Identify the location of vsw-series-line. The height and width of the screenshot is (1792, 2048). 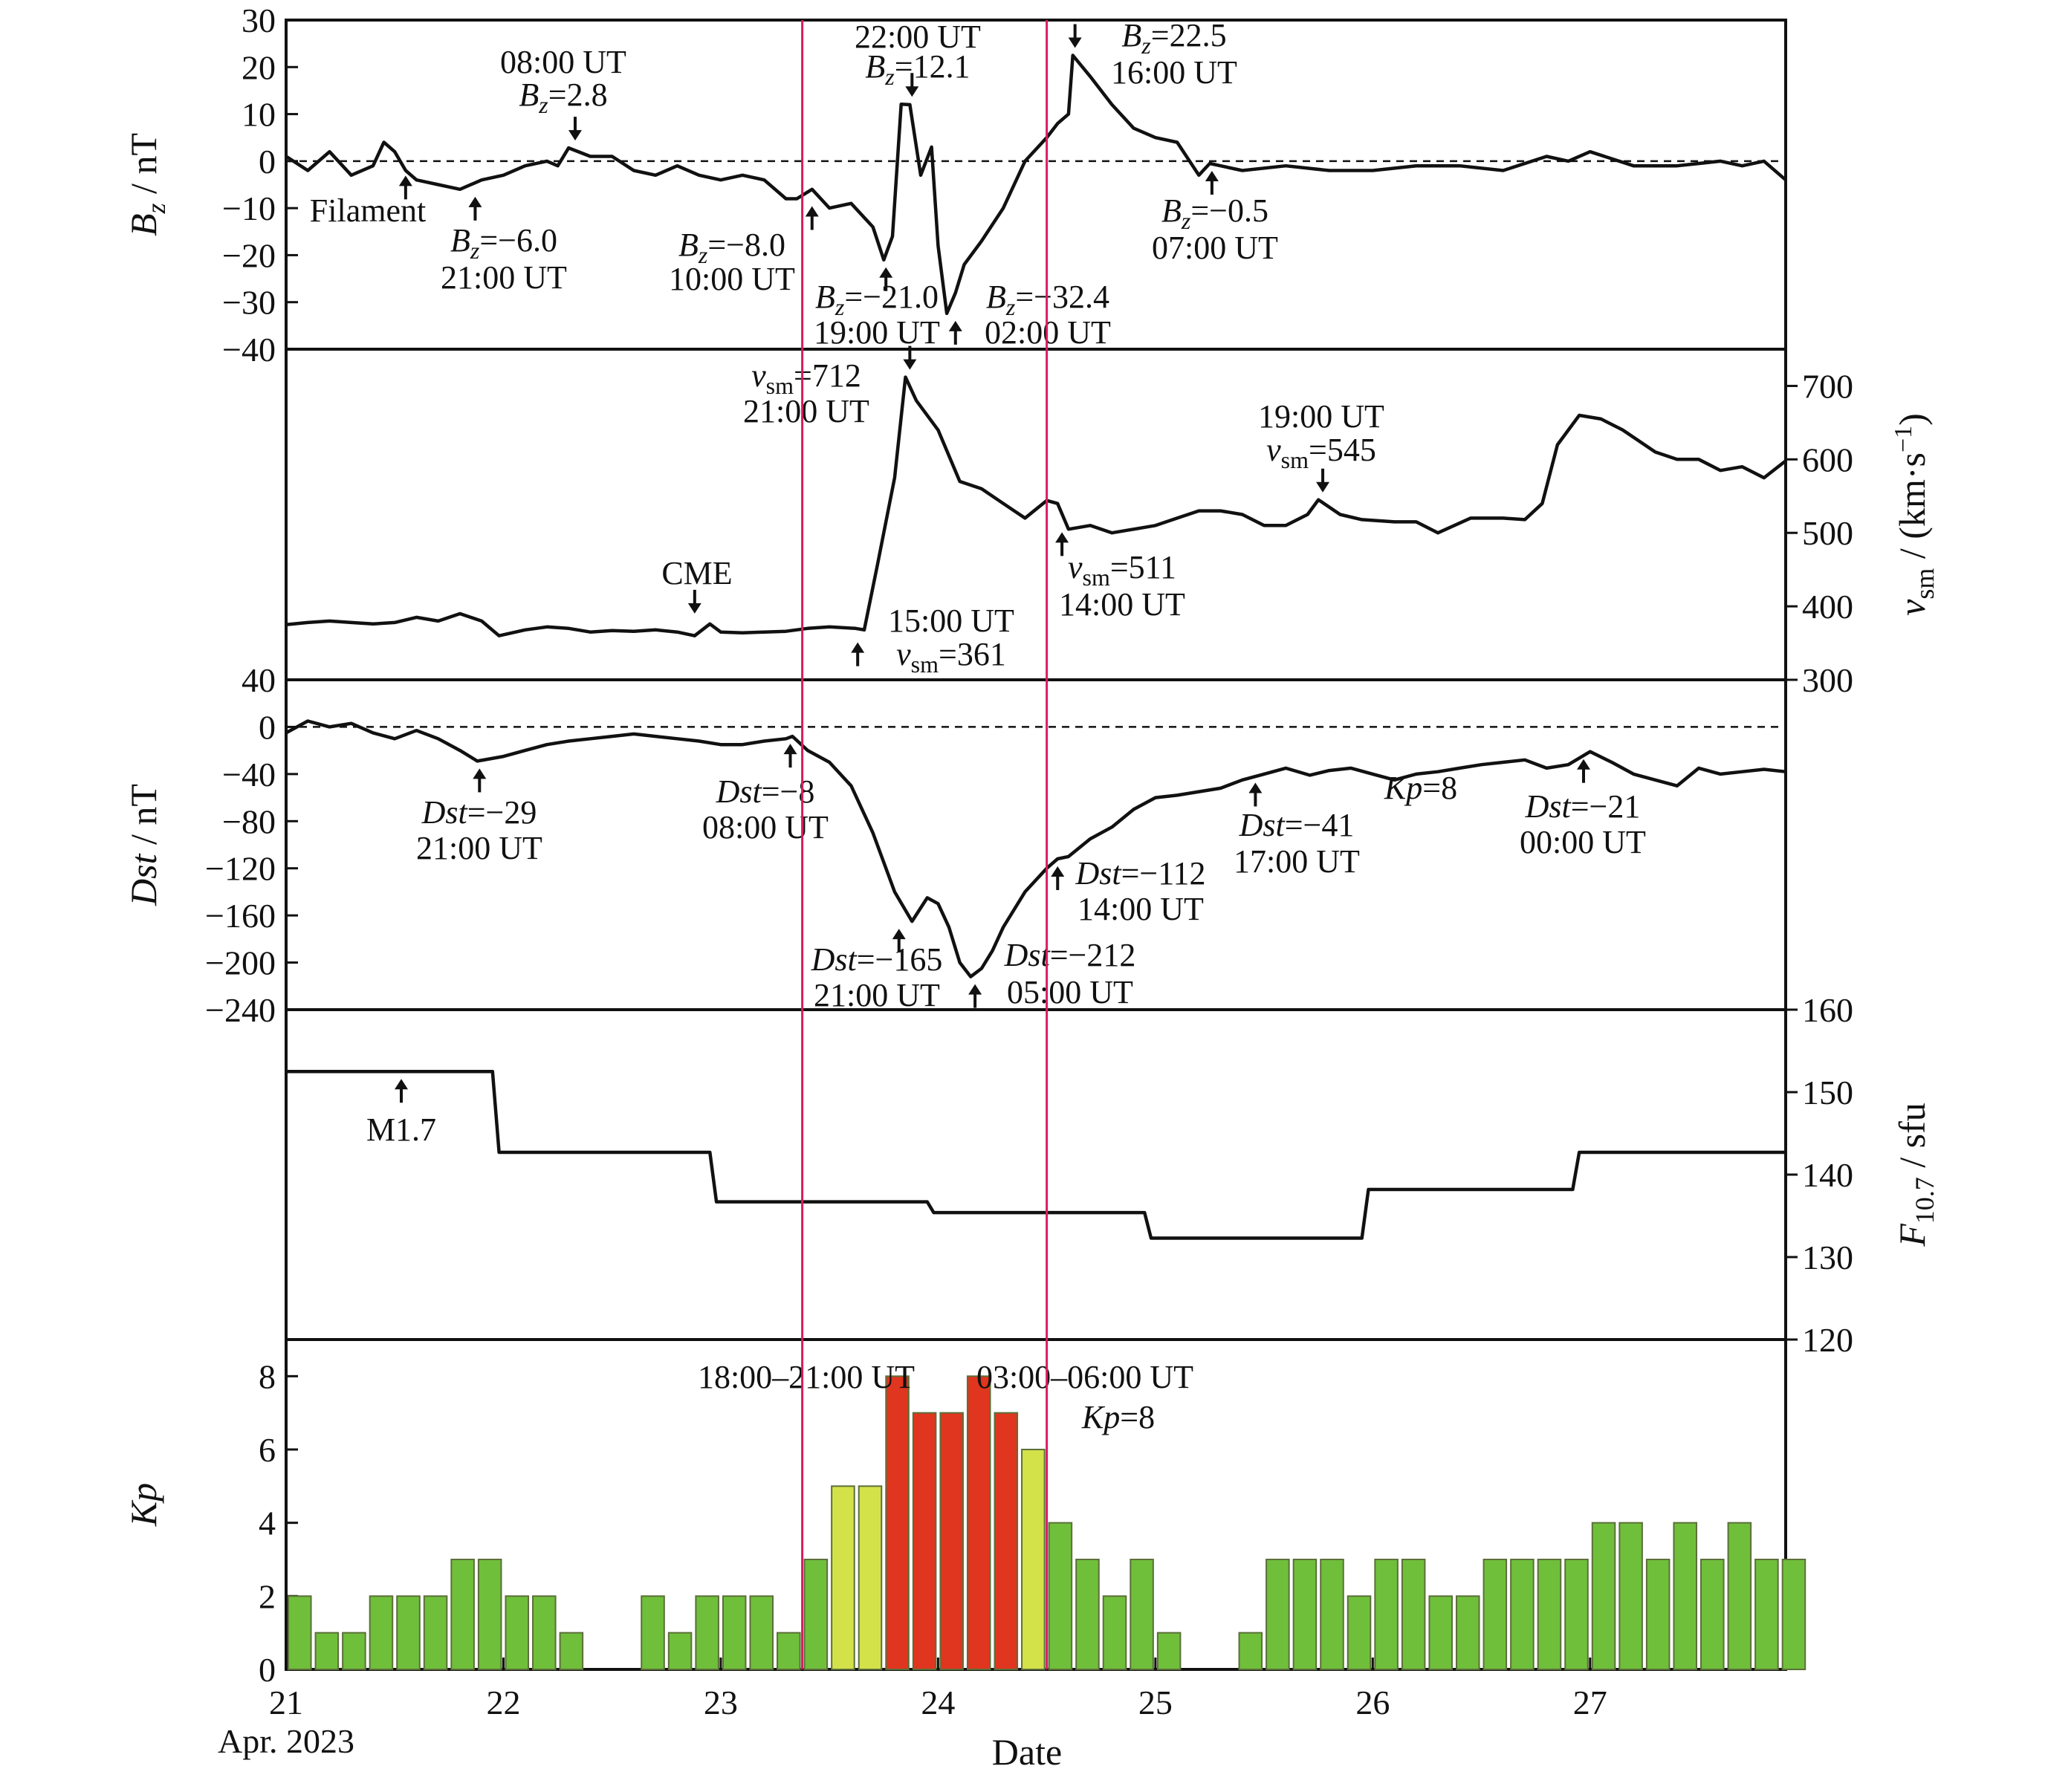
(1036, 506).